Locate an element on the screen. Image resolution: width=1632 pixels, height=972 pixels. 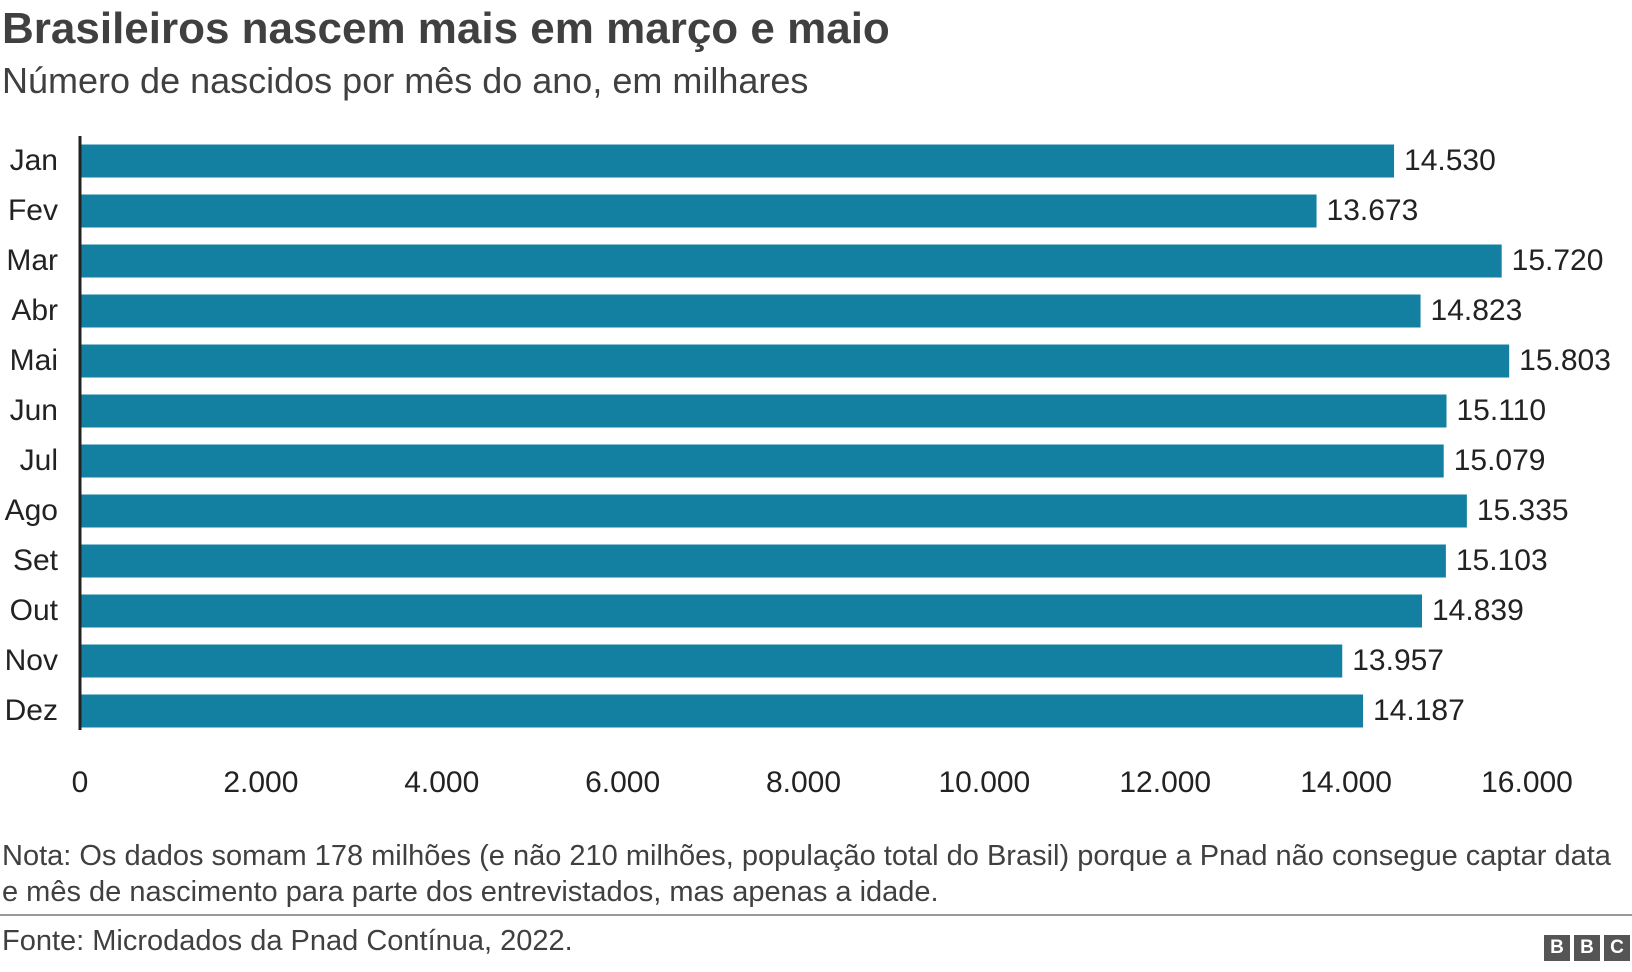
y-tick-label: Fev is located at coordinates (33, 210).